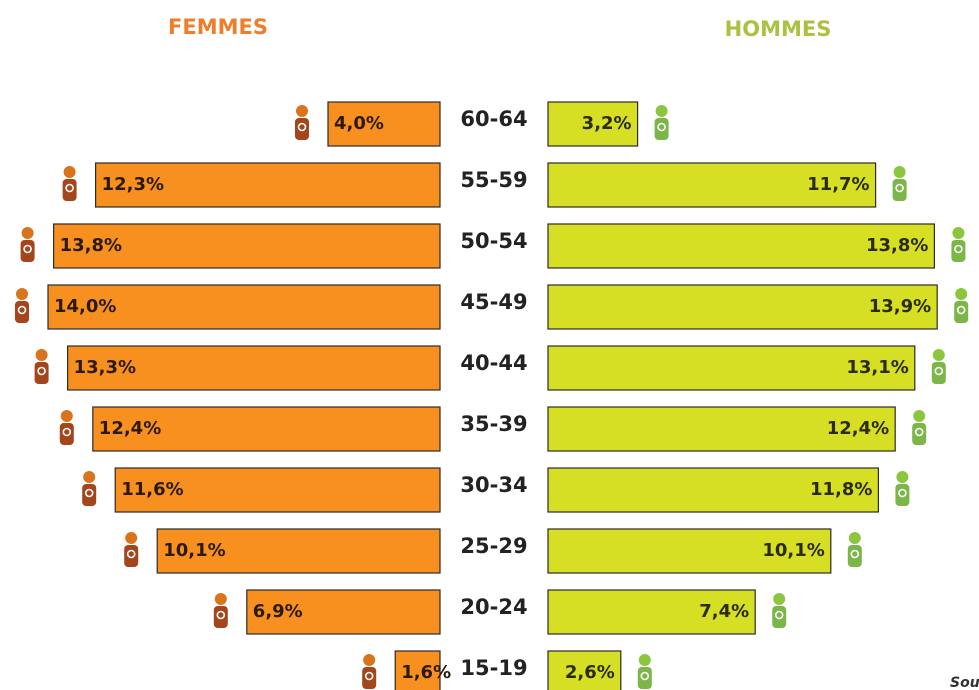 This screenshot has width=979, height=690. What do you see at coordinates (964, 682) in the screenshot?
I see `source: Sou` at bounding box center [964, 682].